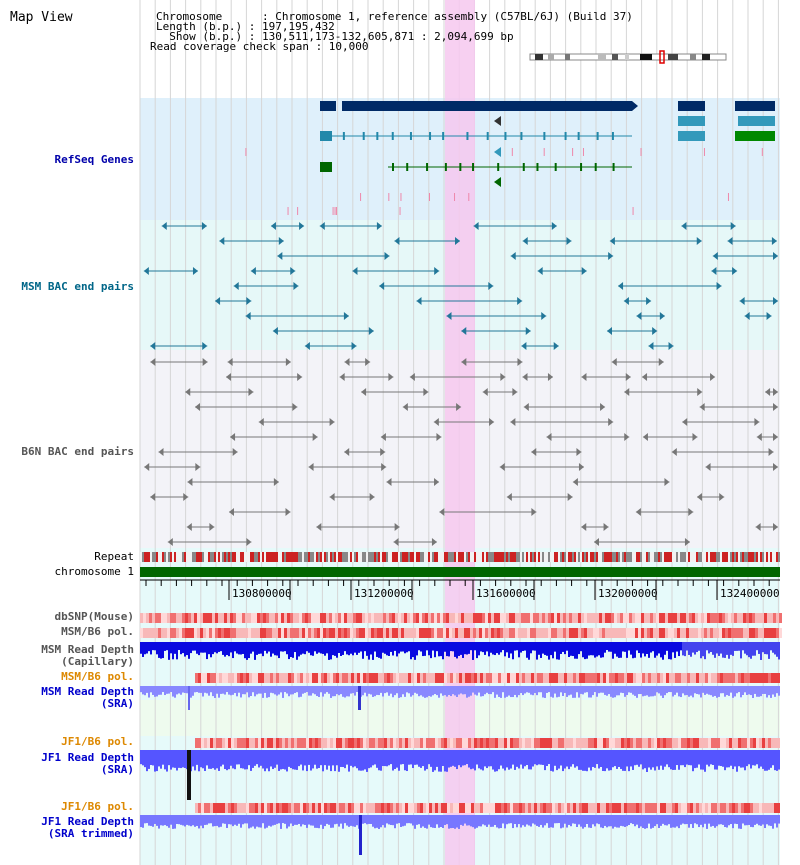 The image size is (800, 865). I want to click on track-label-refseq: RefSeq Genes, so click(94, 159).